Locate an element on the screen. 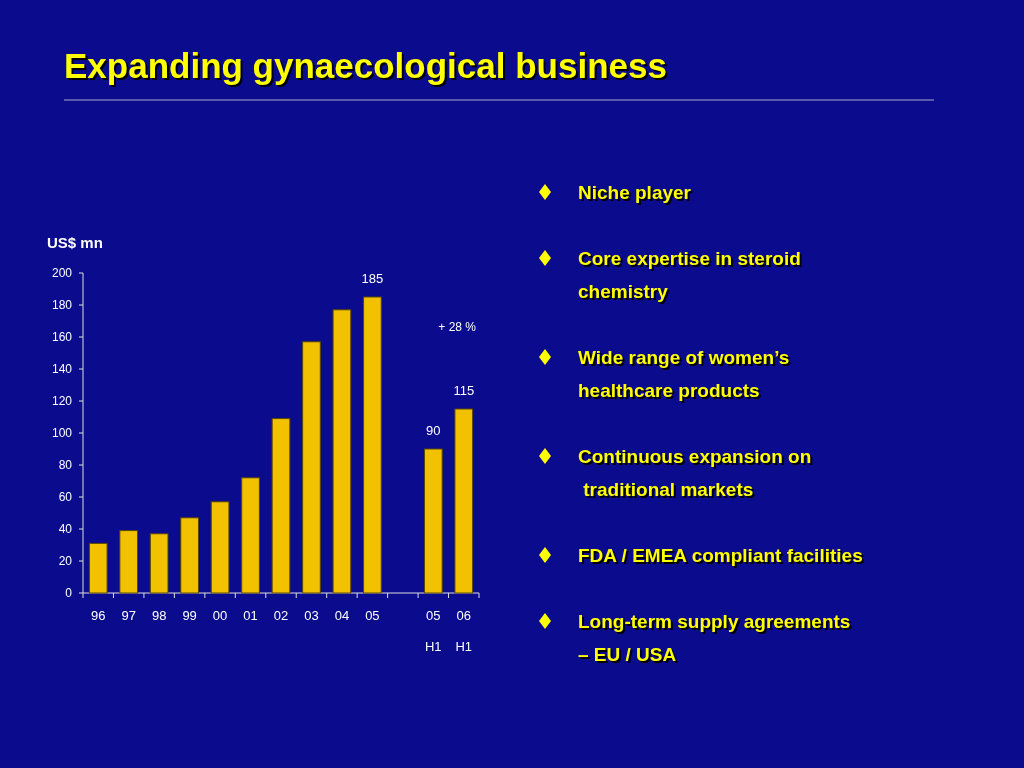 This screenshot has width=1024, height=768. y-tick-label: 100 is located at coordinates (62, 433).